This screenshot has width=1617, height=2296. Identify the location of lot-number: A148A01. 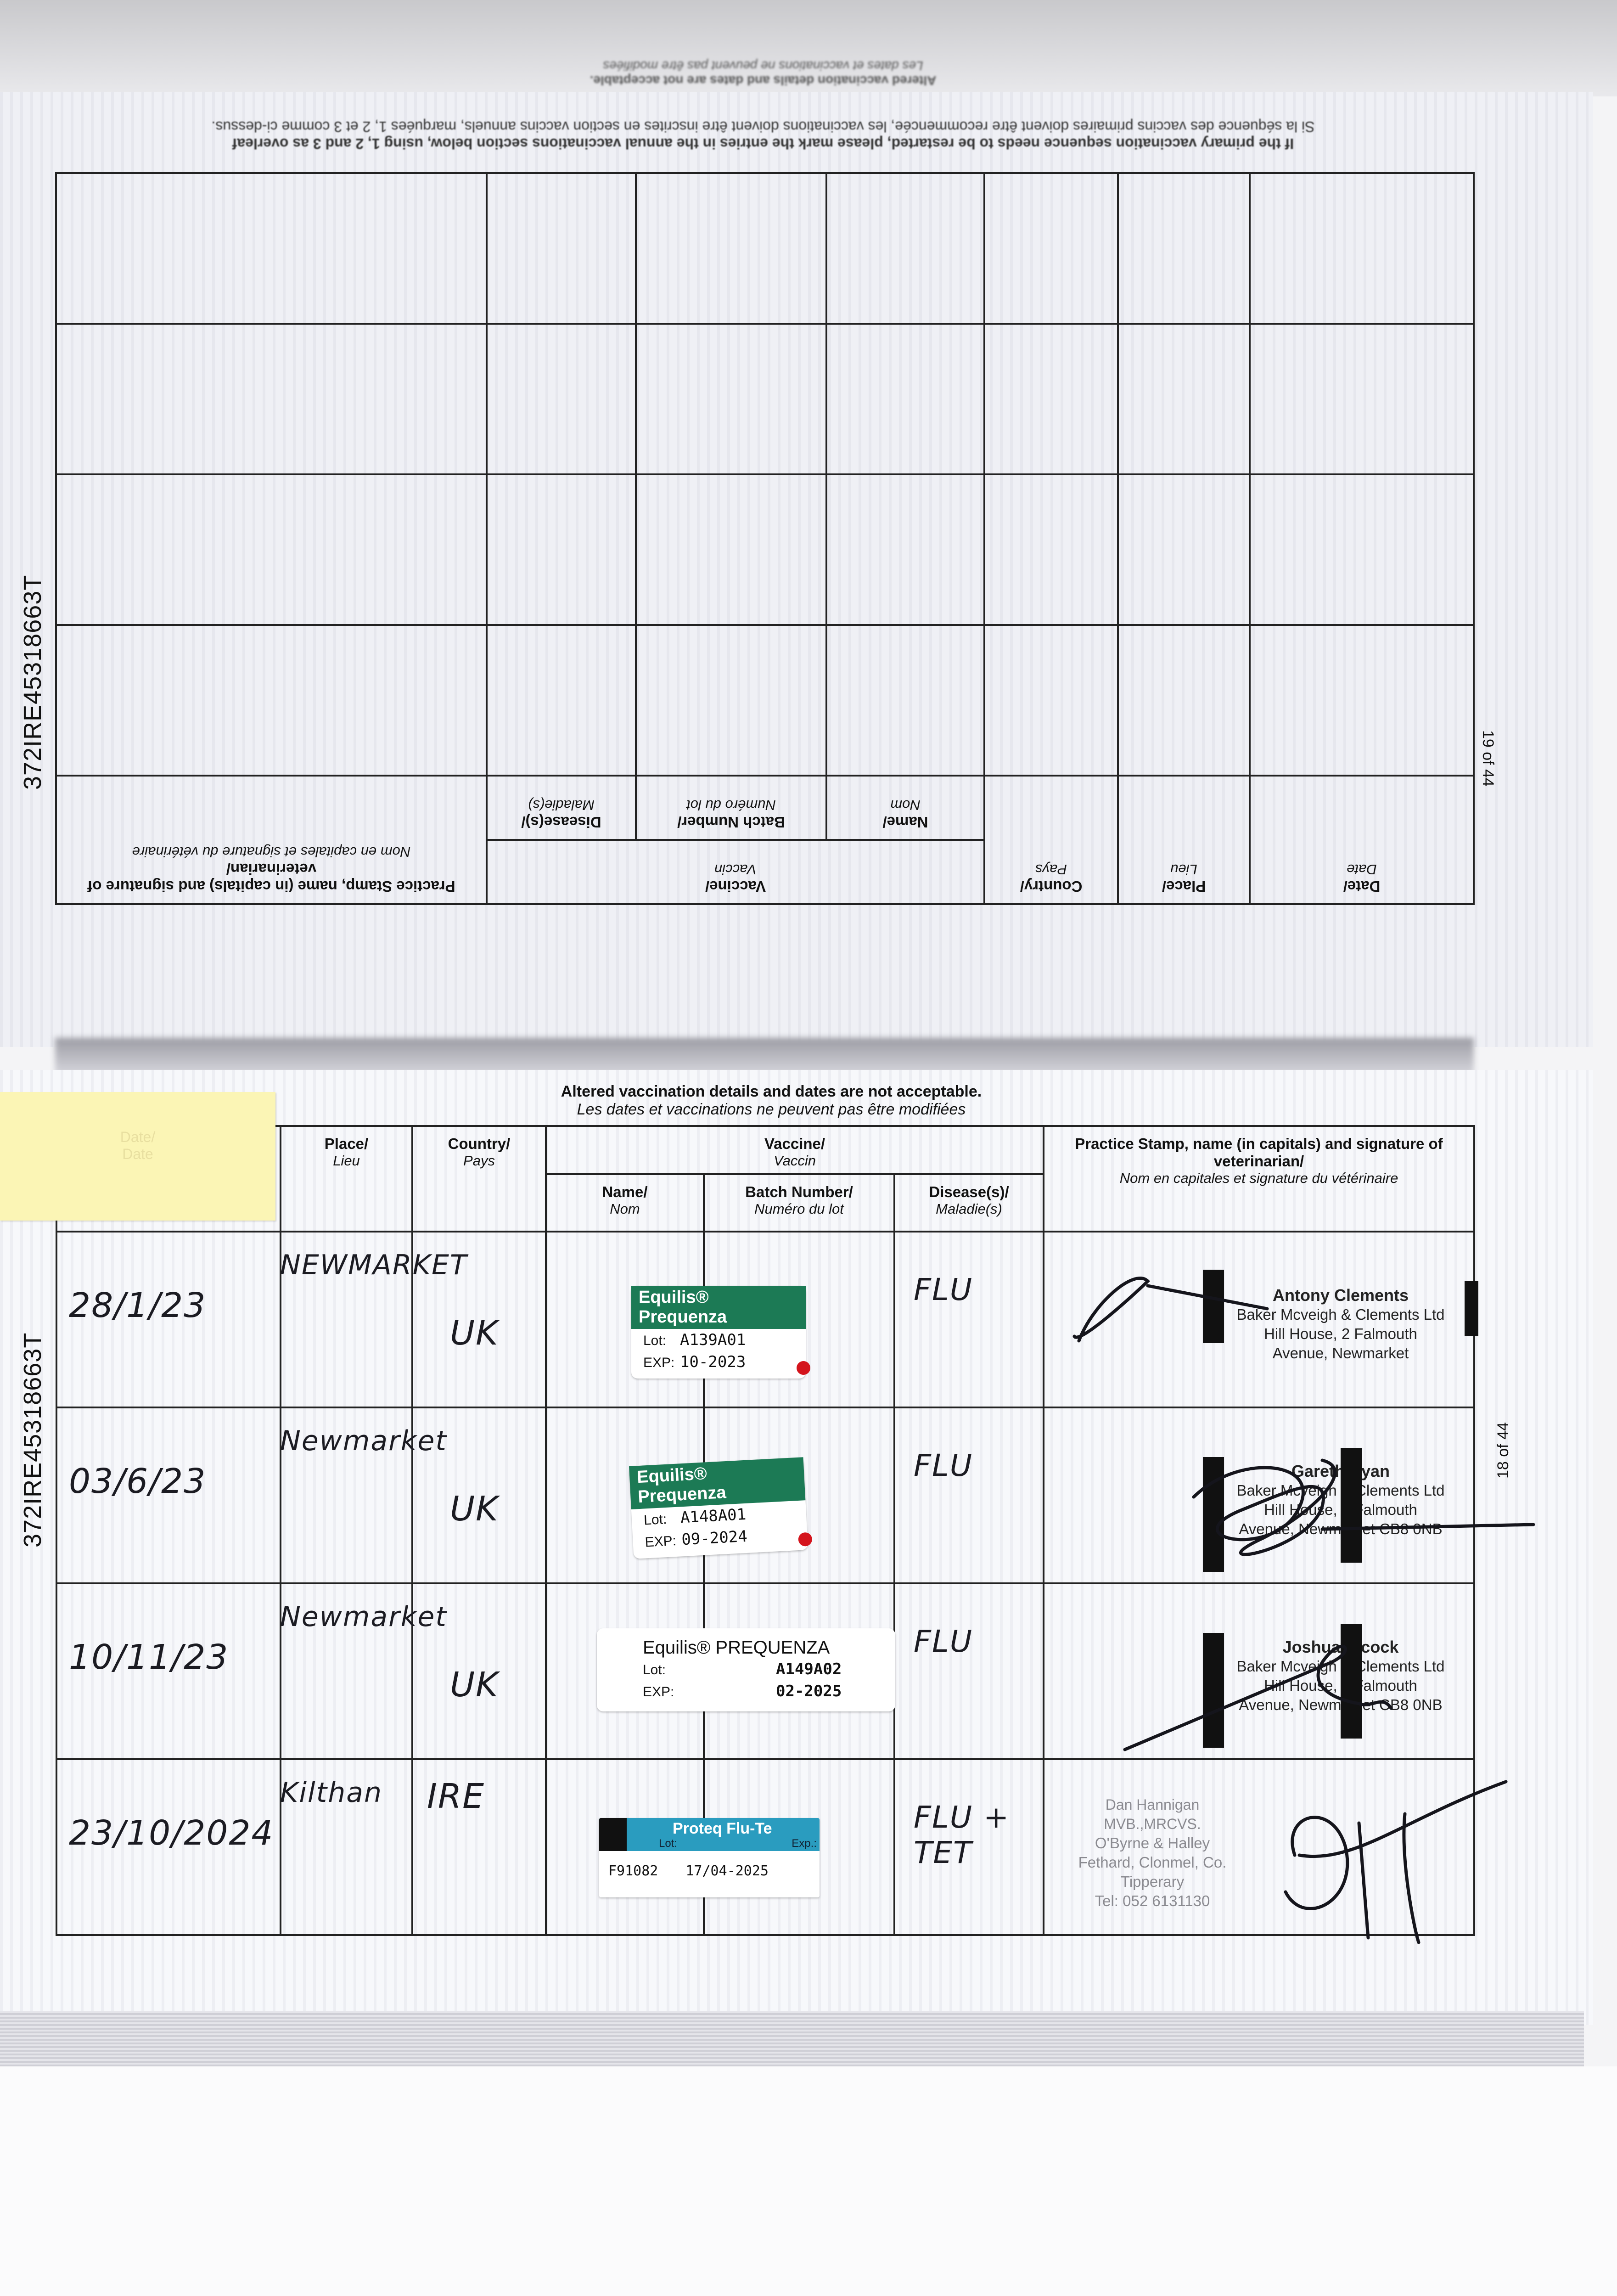
(713, 1516).